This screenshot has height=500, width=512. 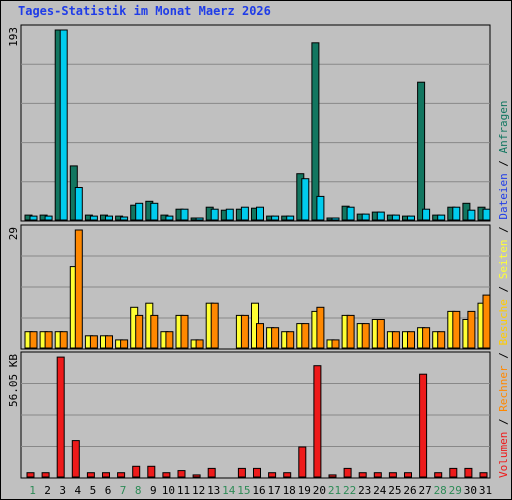 What do you see at coordinates (168, 490) in the screenshot?
I see `day-label-10: 10` at bounding box center [168, 490].